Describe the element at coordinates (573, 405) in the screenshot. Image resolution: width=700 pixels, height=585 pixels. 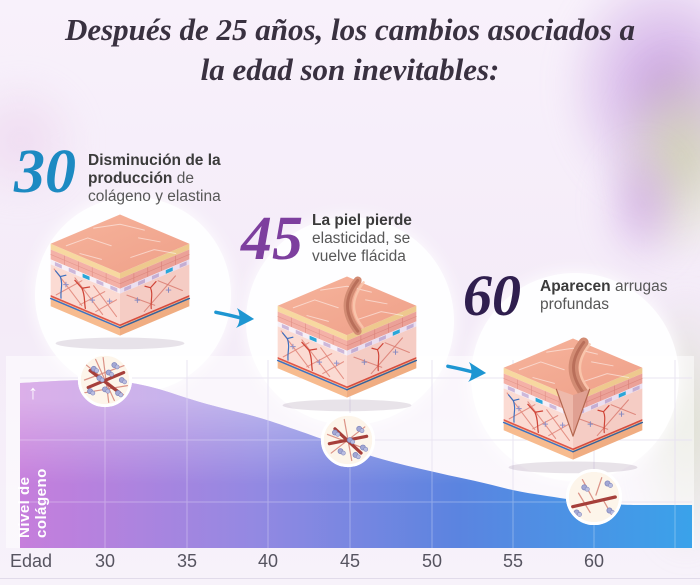
I see `skin-cross-section-age60` at that location.